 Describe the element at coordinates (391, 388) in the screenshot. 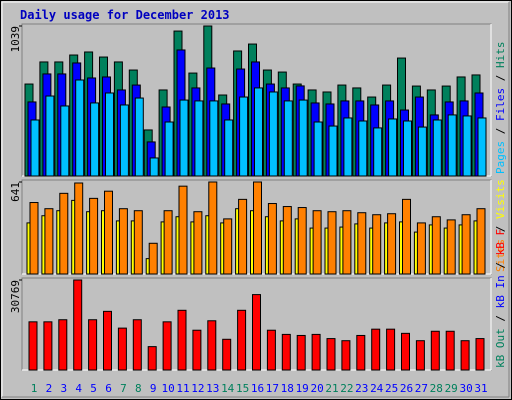

I see `x-tick-label: 25` at that location.